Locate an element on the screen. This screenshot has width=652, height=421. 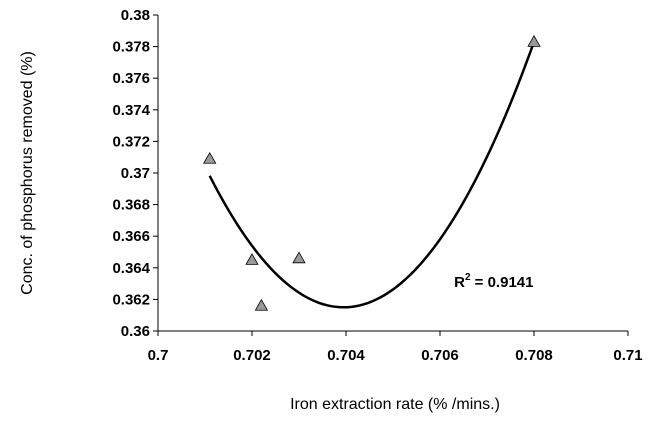
y-tick-label: 0.36 is located at coordinates (135, 331).